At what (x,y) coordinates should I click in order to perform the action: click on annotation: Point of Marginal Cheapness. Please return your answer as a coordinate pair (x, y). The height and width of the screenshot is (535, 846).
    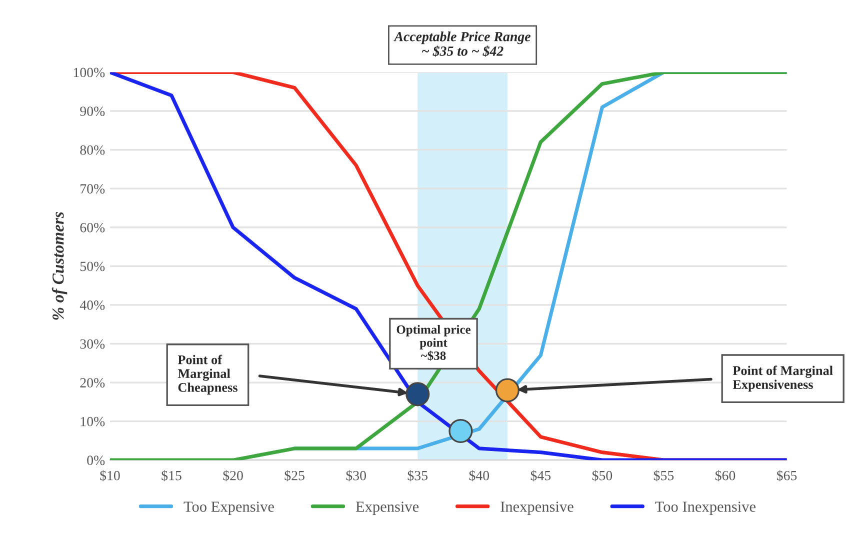
    Looking at the image, I should click on (208, 374).